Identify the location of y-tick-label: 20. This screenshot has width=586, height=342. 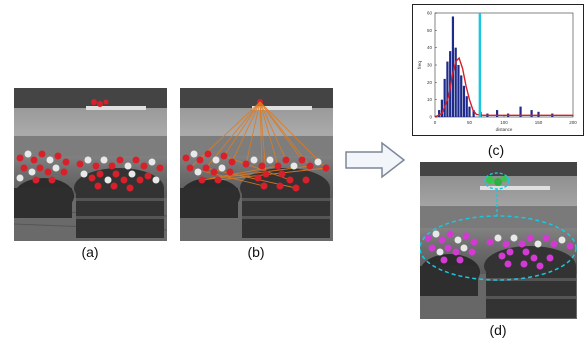
(430, 82).